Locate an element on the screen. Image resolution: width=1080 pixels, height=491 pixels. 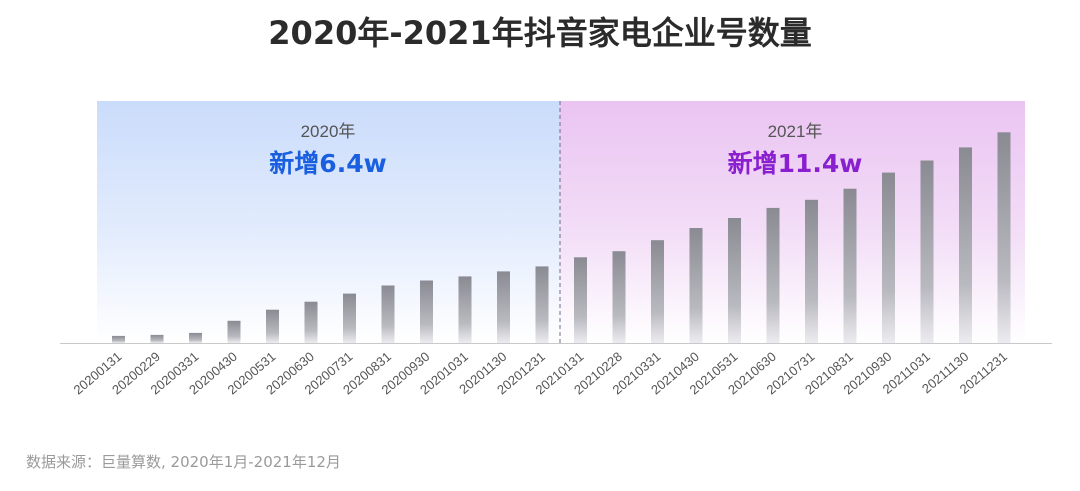
chart-title: 2020年-2021年抖音家电企业号数量 is located at coordinates (540, 33).